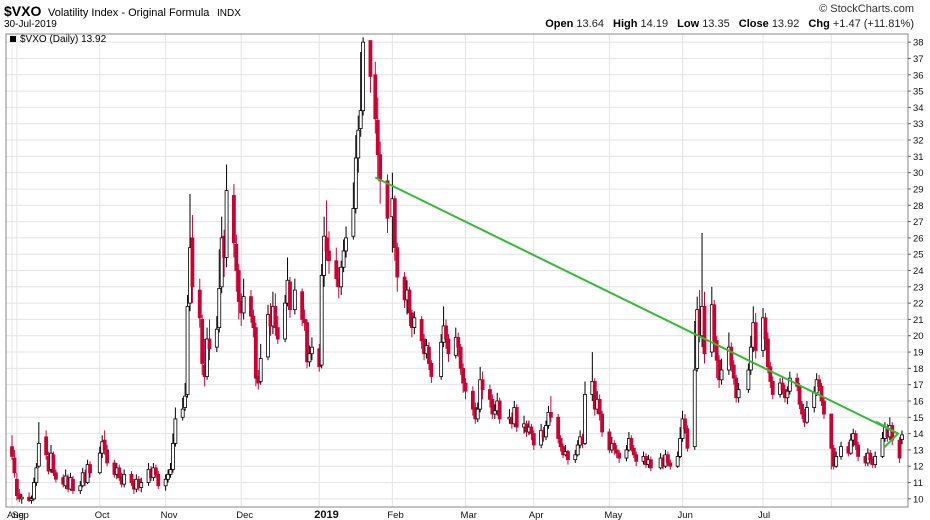 The image size is (930, 520). Describe the element at coordinates (918, 108) in the screenshot. I see `y-tick-label: 34` at that location.